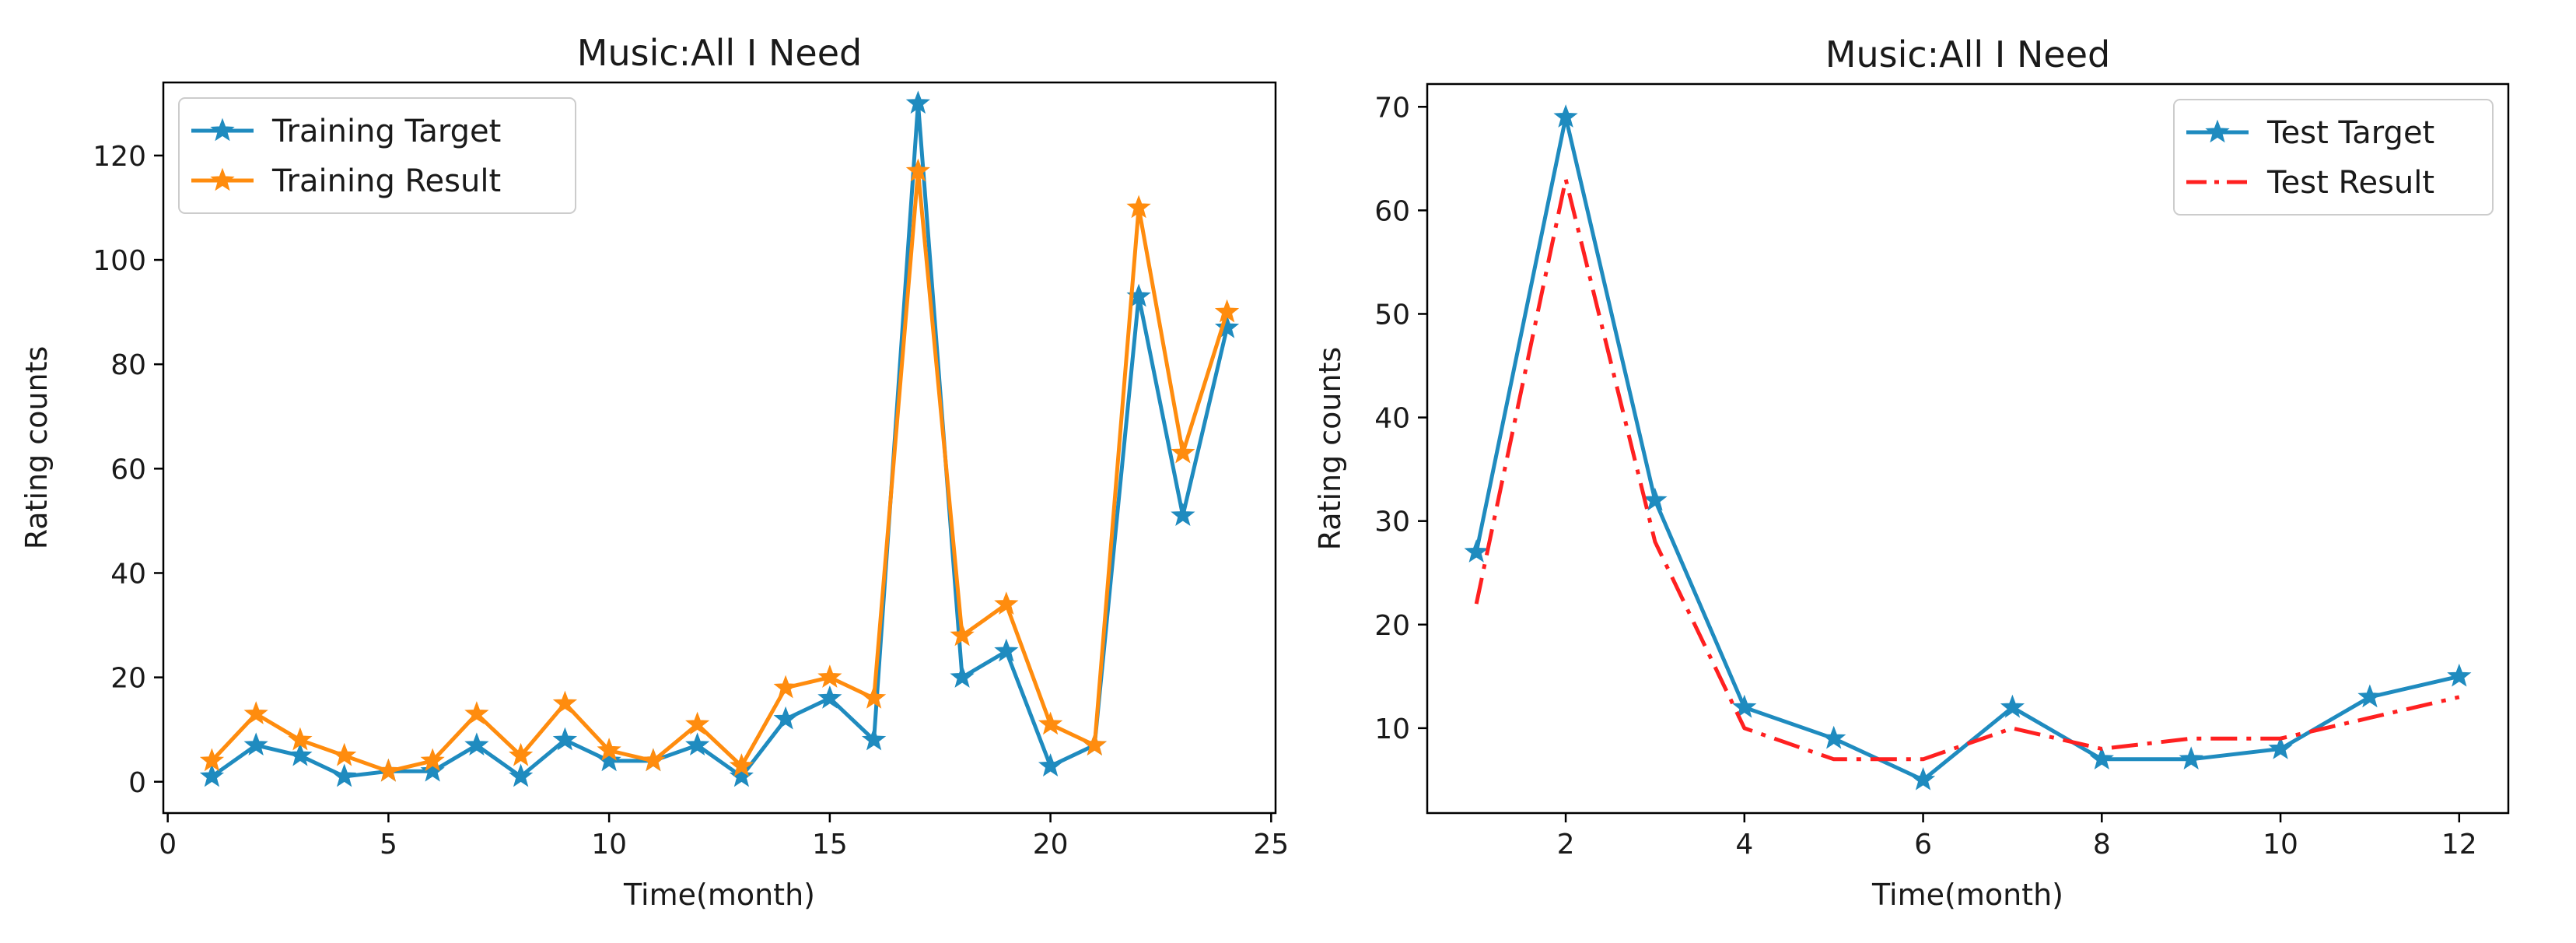 The height and width of the screenshot is (943, 2576). What do you see at coordinates (2102, 845) in the screenshot?
I see `x-tick-label: 8` at bounding box center [2102, 845].